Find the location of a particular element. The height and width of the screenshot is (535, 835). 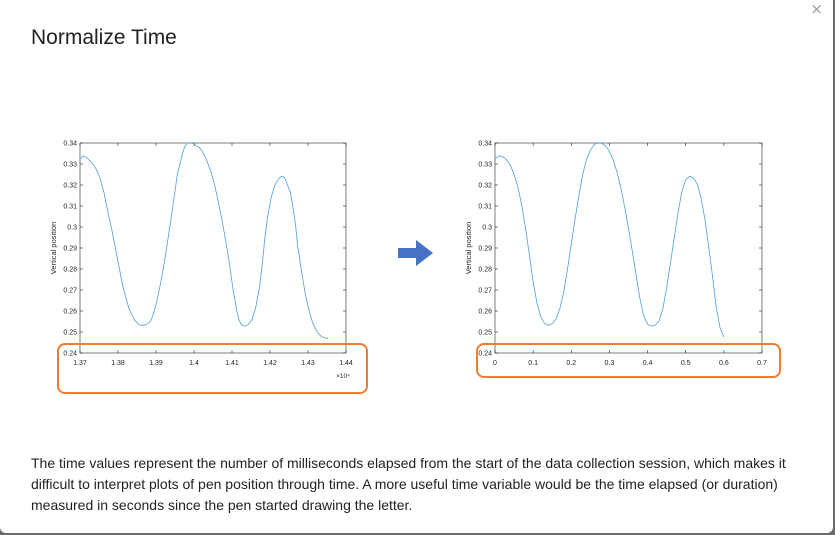

x-tick-label: 1.42 is located at coordinates (270, 363).